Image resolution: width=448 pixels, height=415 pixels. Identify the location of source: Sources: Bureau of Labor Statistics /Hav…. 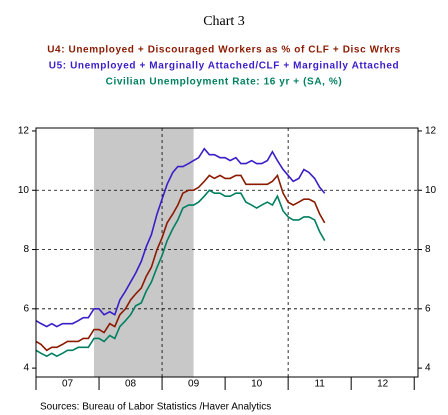
(155, 407).